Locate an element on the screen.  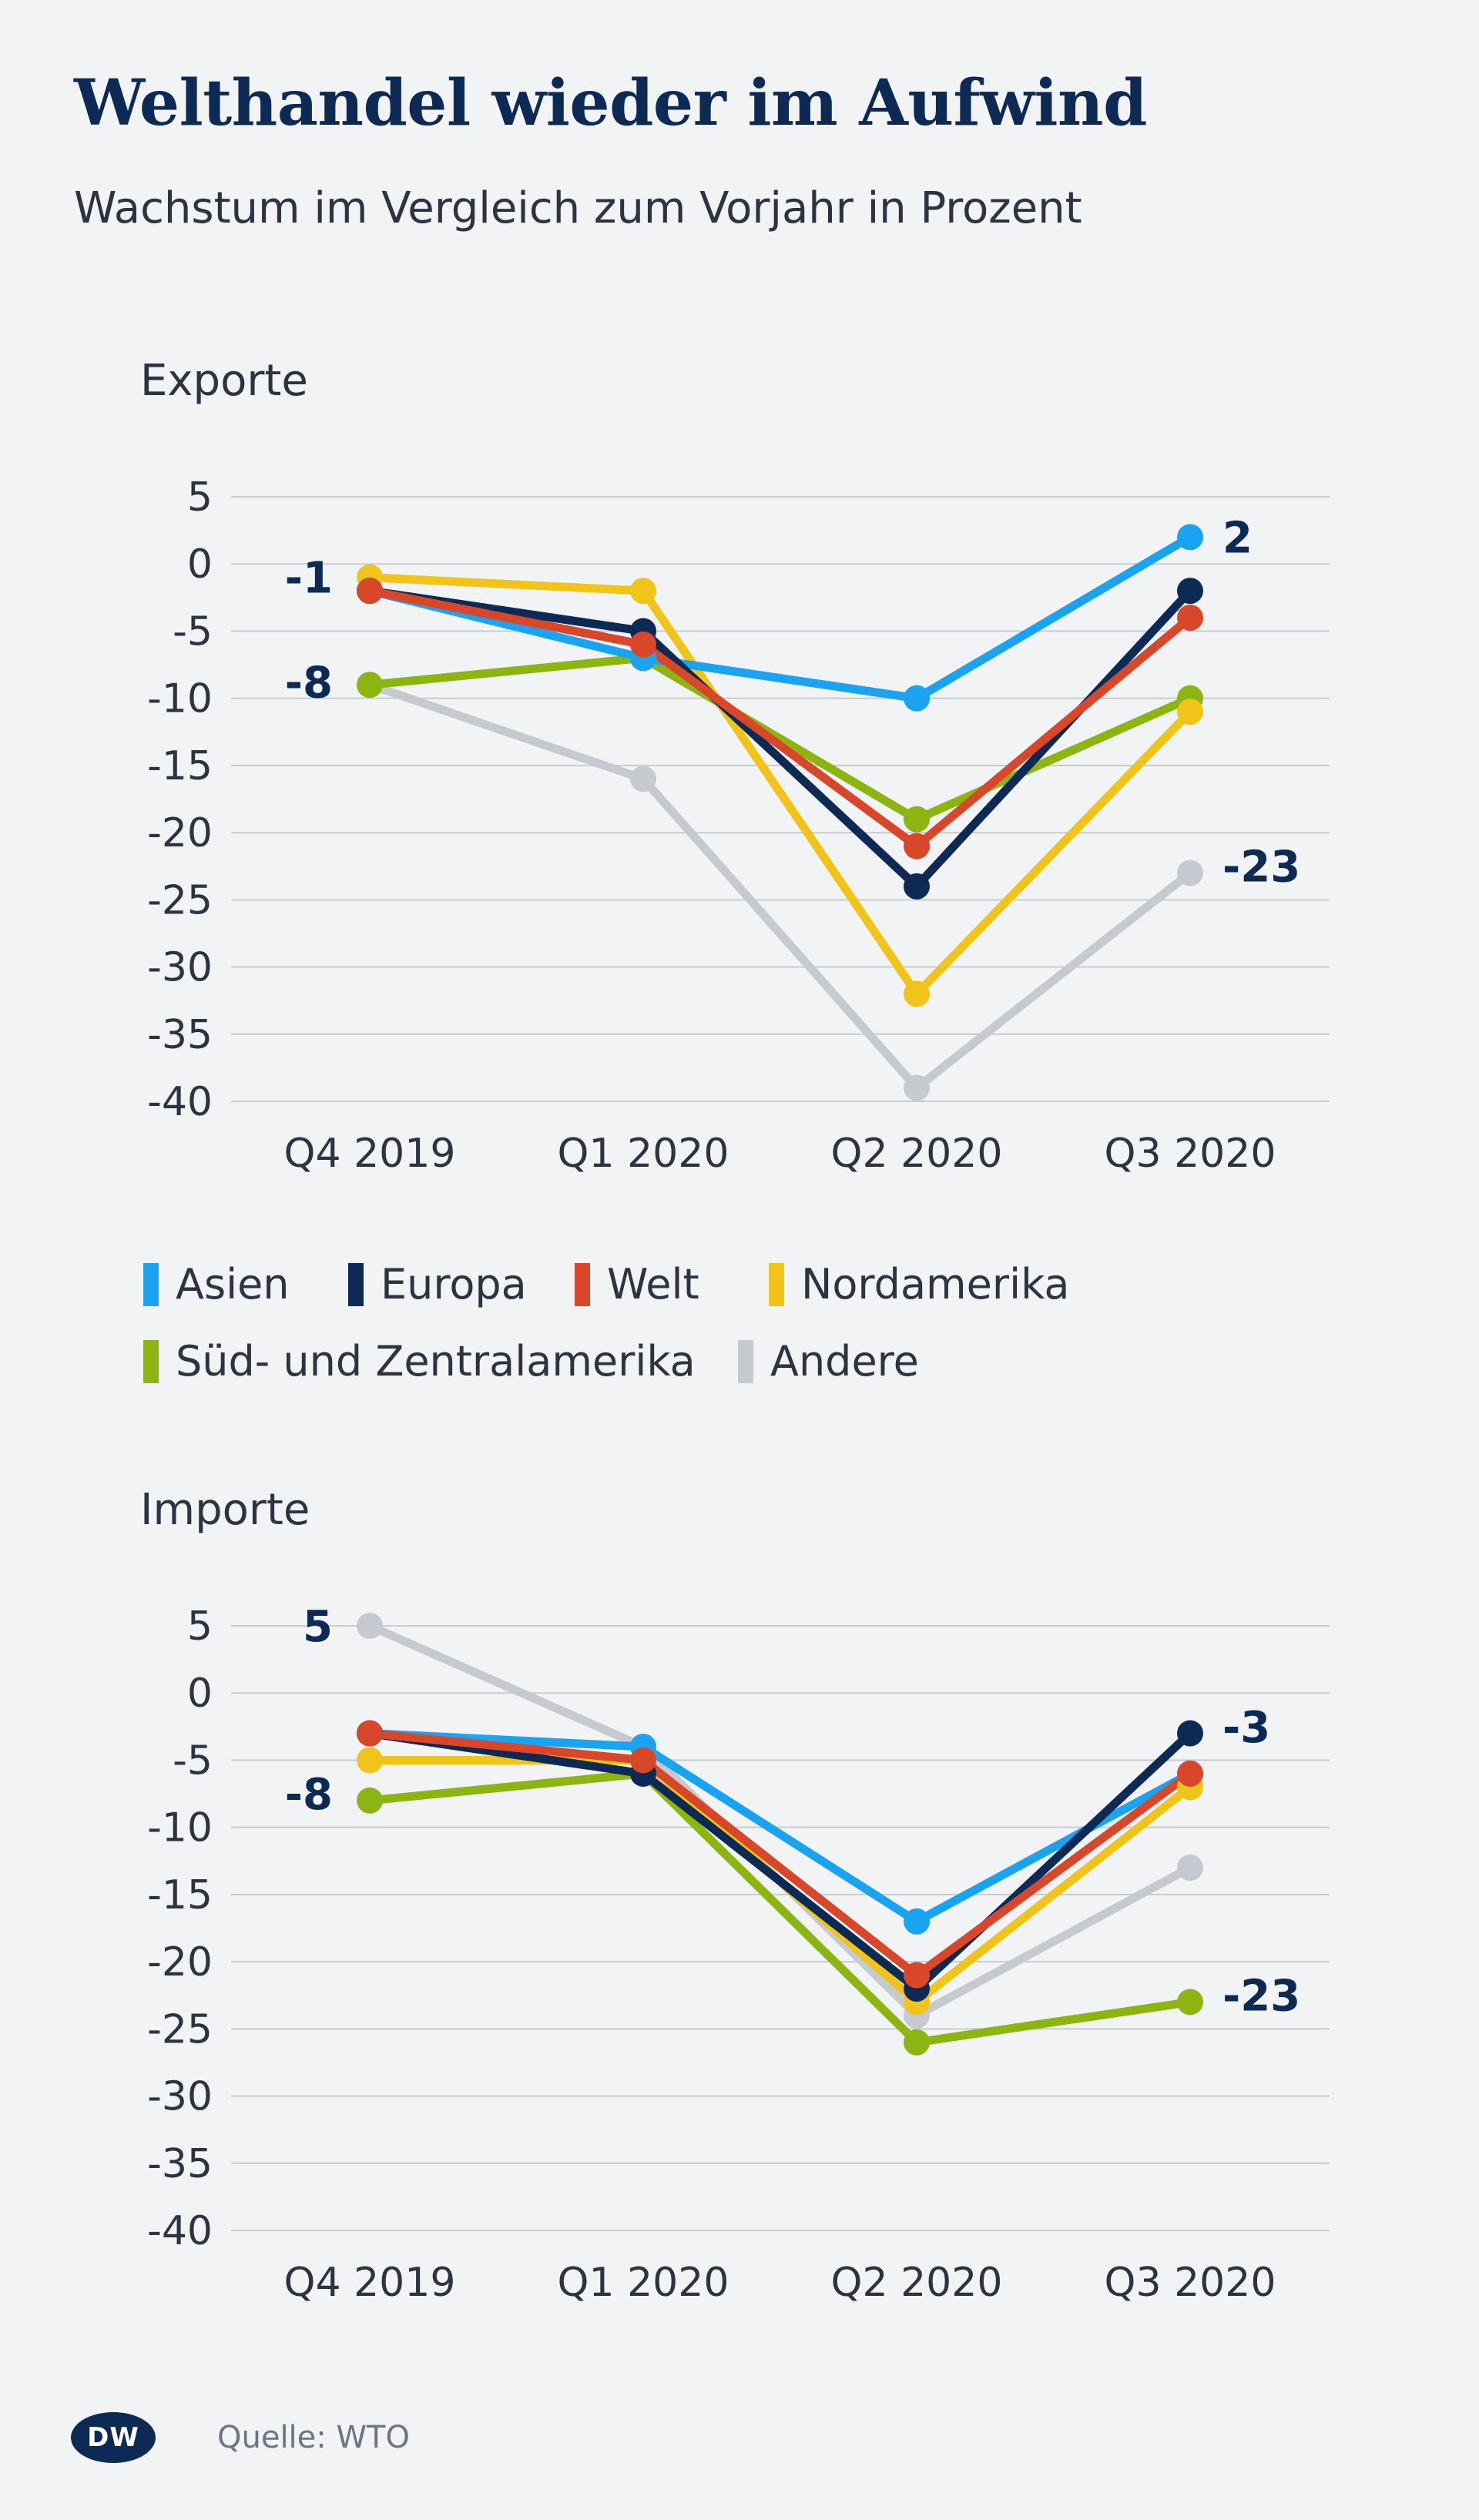
imports-y-tick-label: -40 is located at coordinates (180, 2231).